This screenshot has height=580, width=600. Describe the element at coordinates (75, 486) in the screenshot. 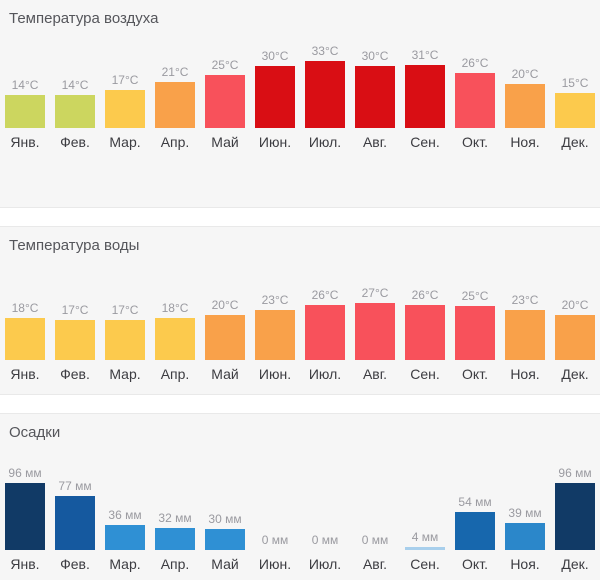

I see `bar-value-label: 77 мм` at that location.